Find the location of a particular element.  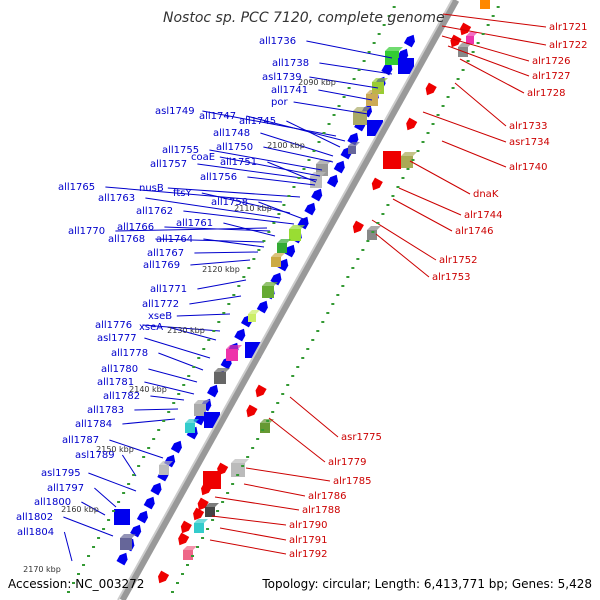

gene-label-all1800: all1800 is located at coordinates (52, 502).